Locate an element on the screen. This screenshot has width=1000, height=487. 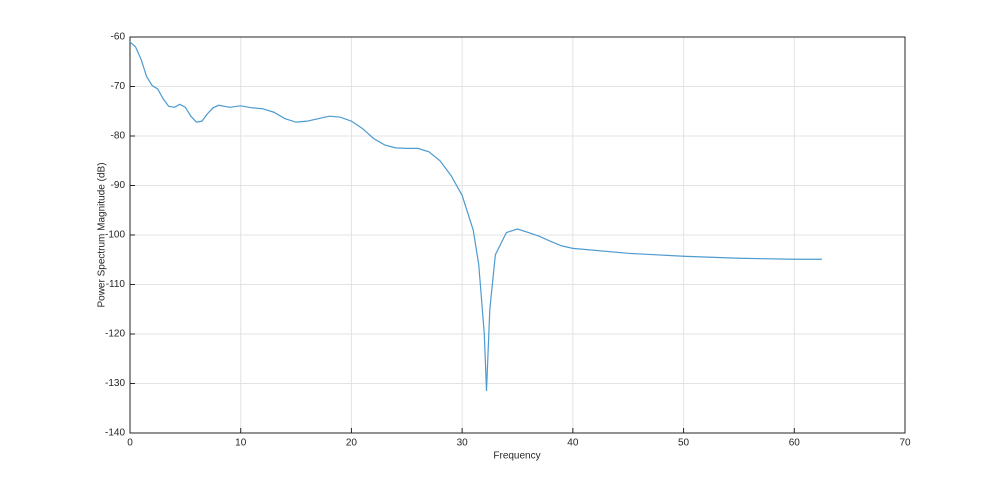
x-tick-label: 0 is located at coordinates (130, 443).